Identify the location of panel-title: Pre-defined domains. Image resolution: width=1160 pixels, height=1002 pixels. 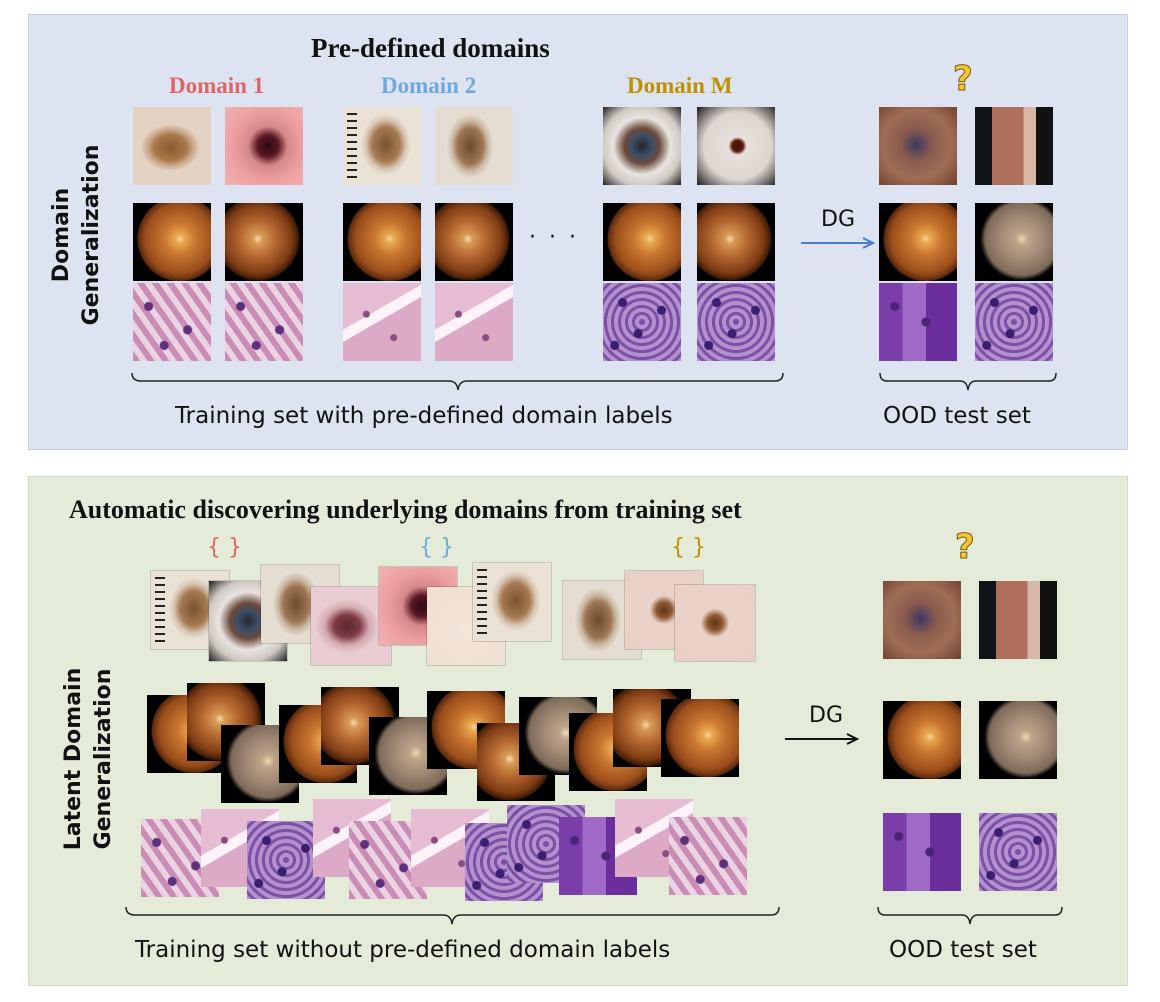
(430, 48).